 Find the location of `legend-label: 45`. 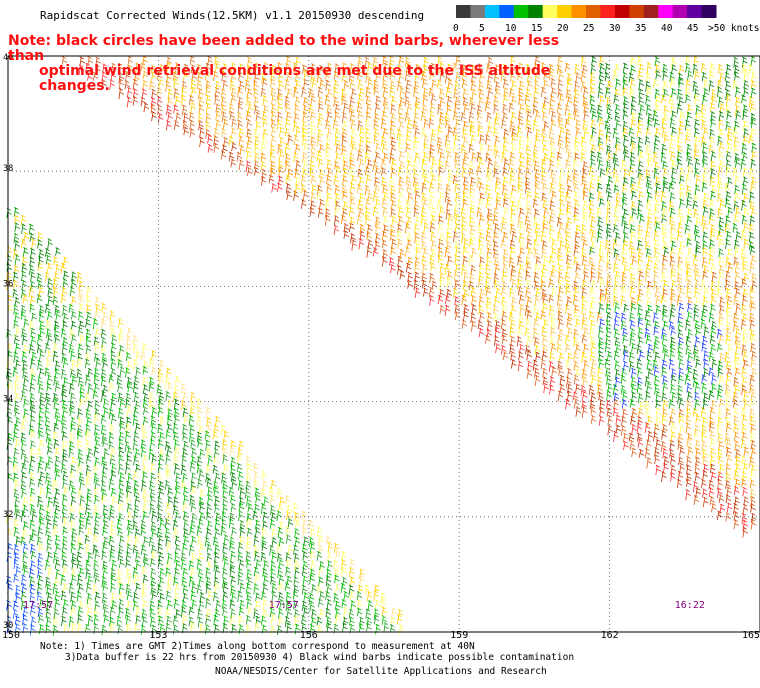

legend-label: 45 is located at coordinates (692, 28).